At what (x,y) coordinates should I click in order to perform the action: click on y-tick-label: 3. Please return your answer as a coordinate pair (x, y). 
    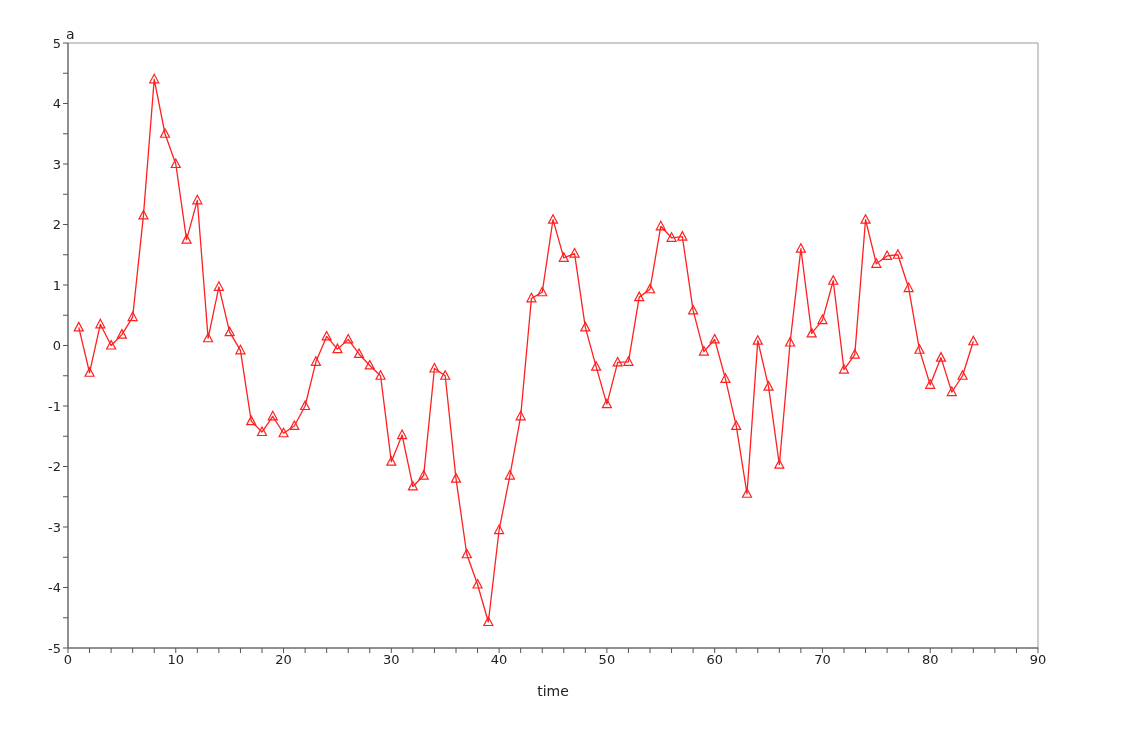
    Looking at the image, I should click on (56, 164).